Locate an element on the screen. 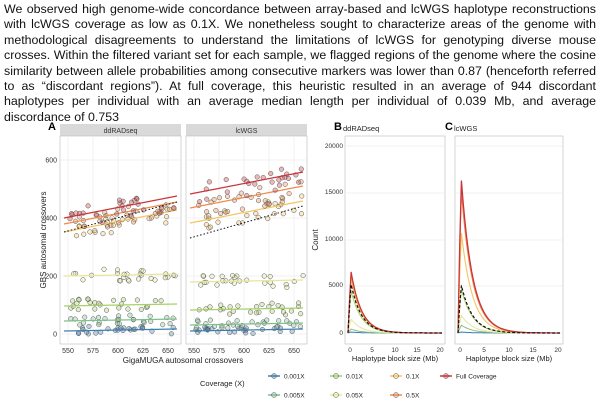 Image resolution: width=600 pixels, height=400 pixels. panel-c-letter: C is located at coordinates (449, 127).